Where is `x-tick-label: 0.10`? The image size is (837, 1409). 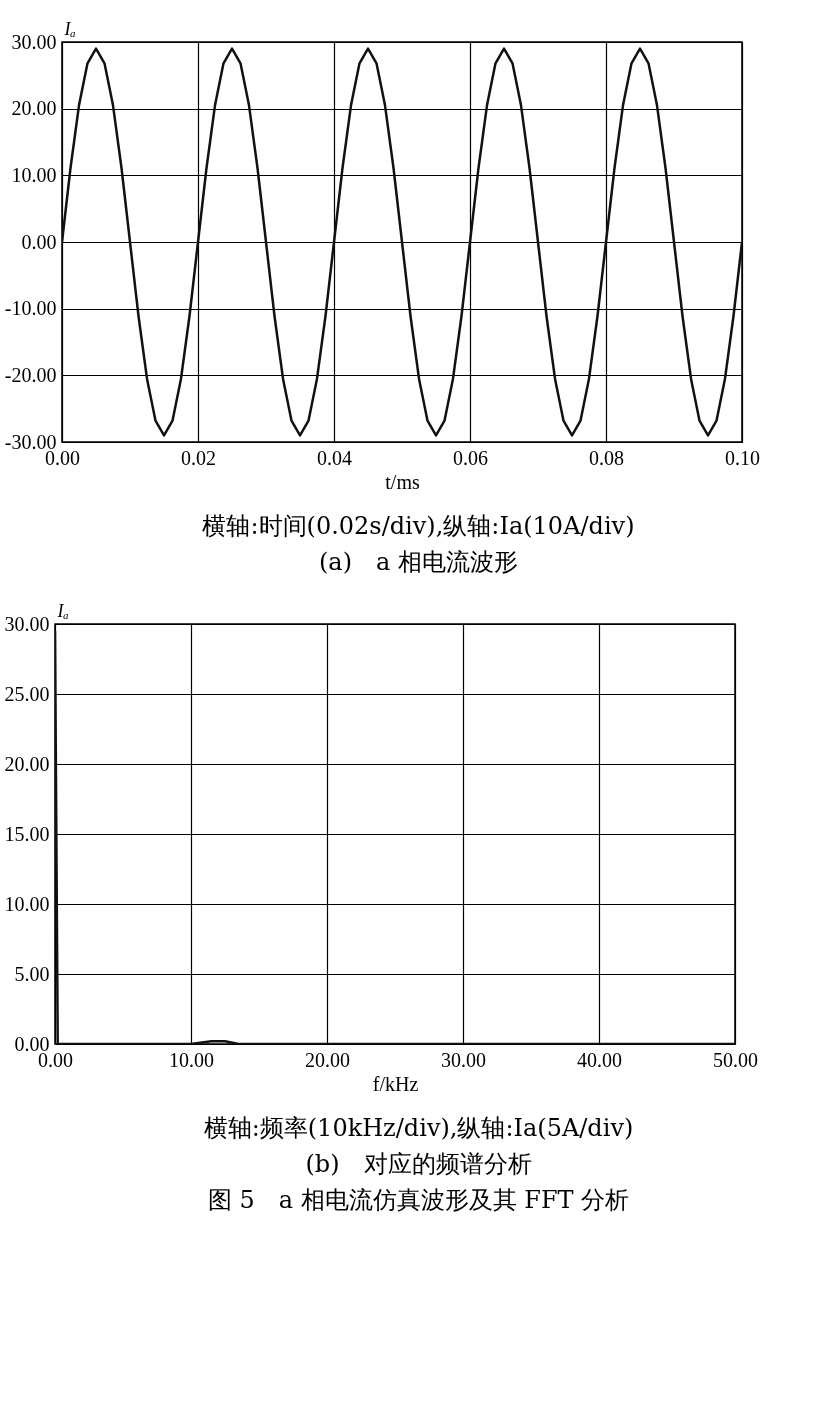
x-tick-label: 0.10 is located at coordinates (742, 457).